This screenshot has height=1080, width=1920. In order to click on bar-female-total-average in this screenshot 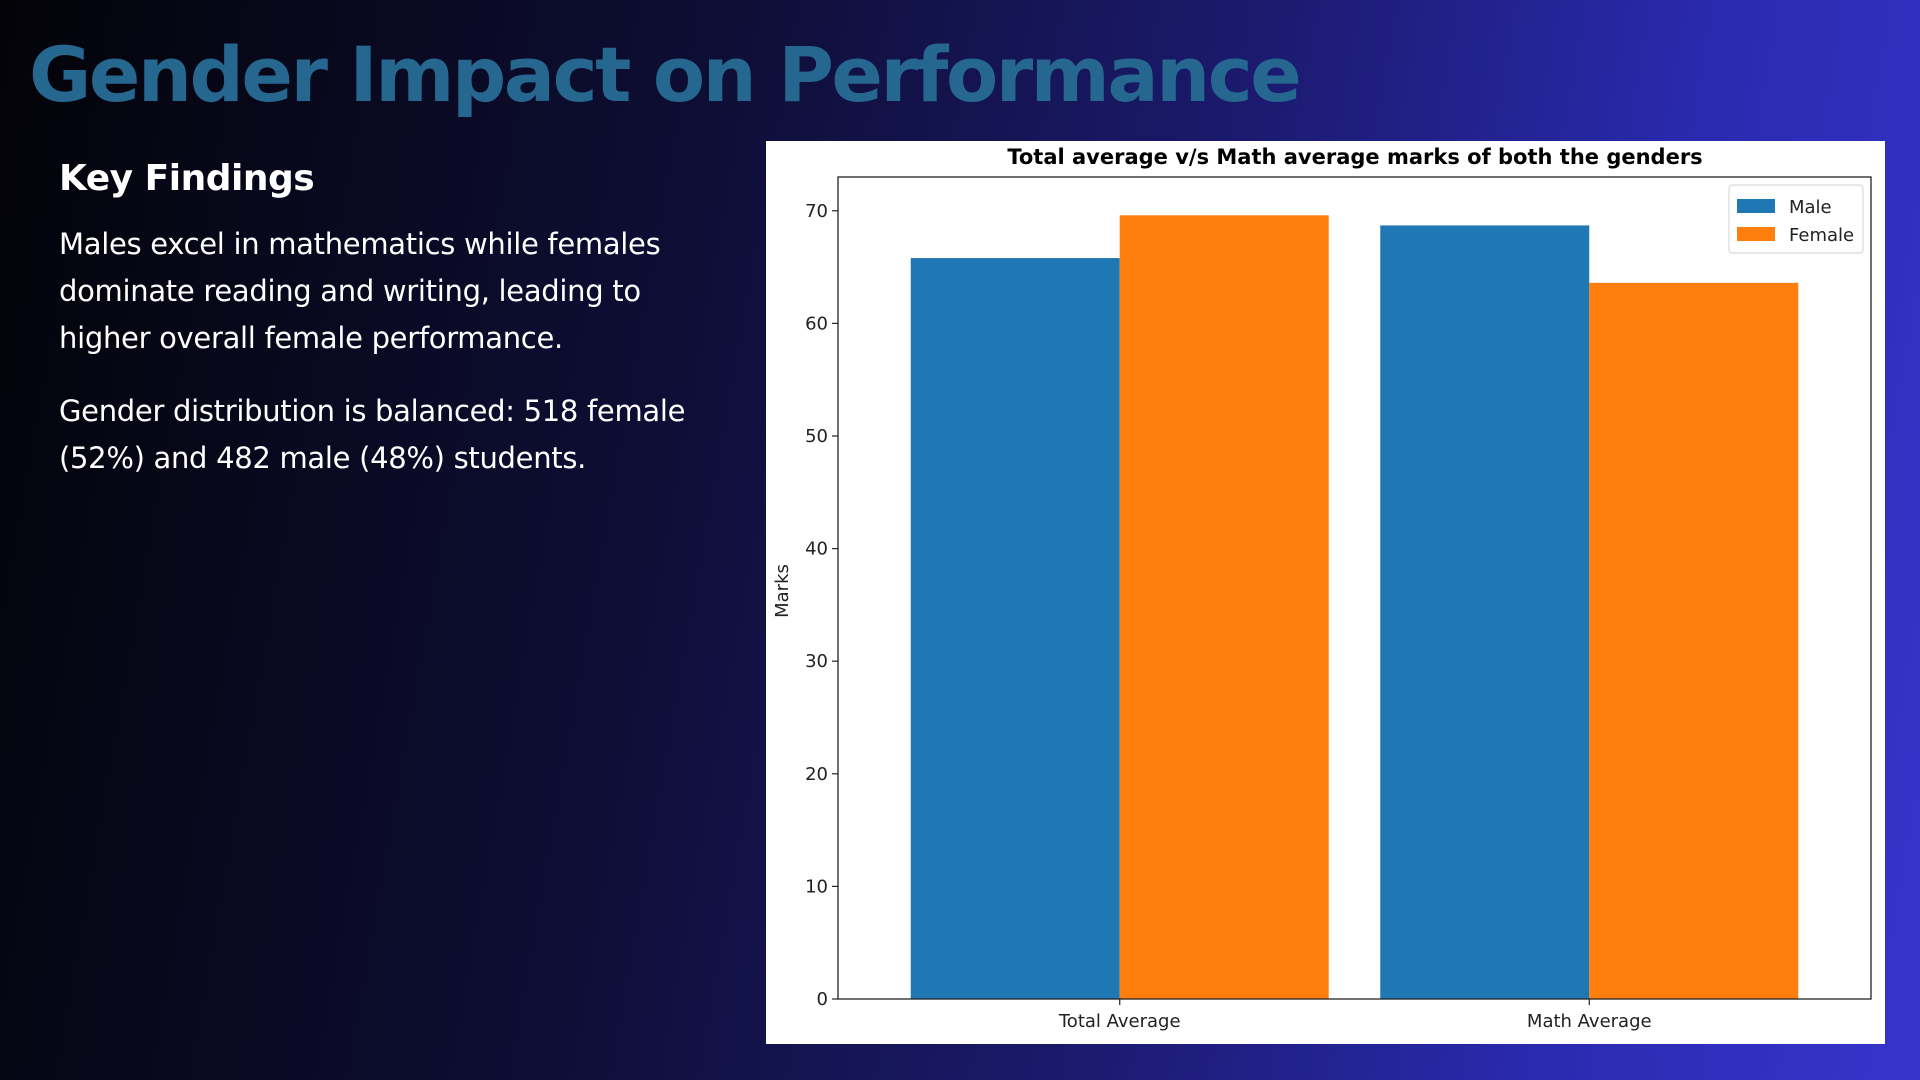, I will do `click(1224, 607)`.